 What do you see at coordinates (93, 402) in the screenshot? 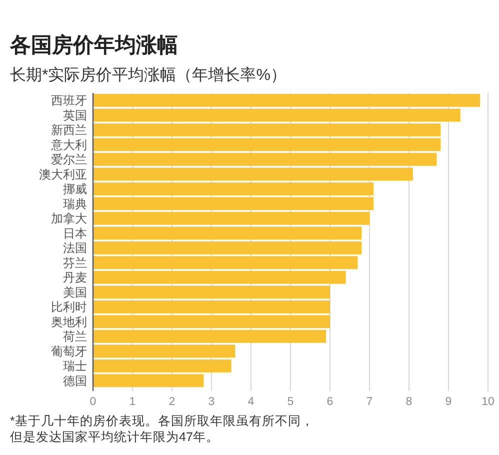
I see `xtick-label: 0` at bounding box center [93, 402].